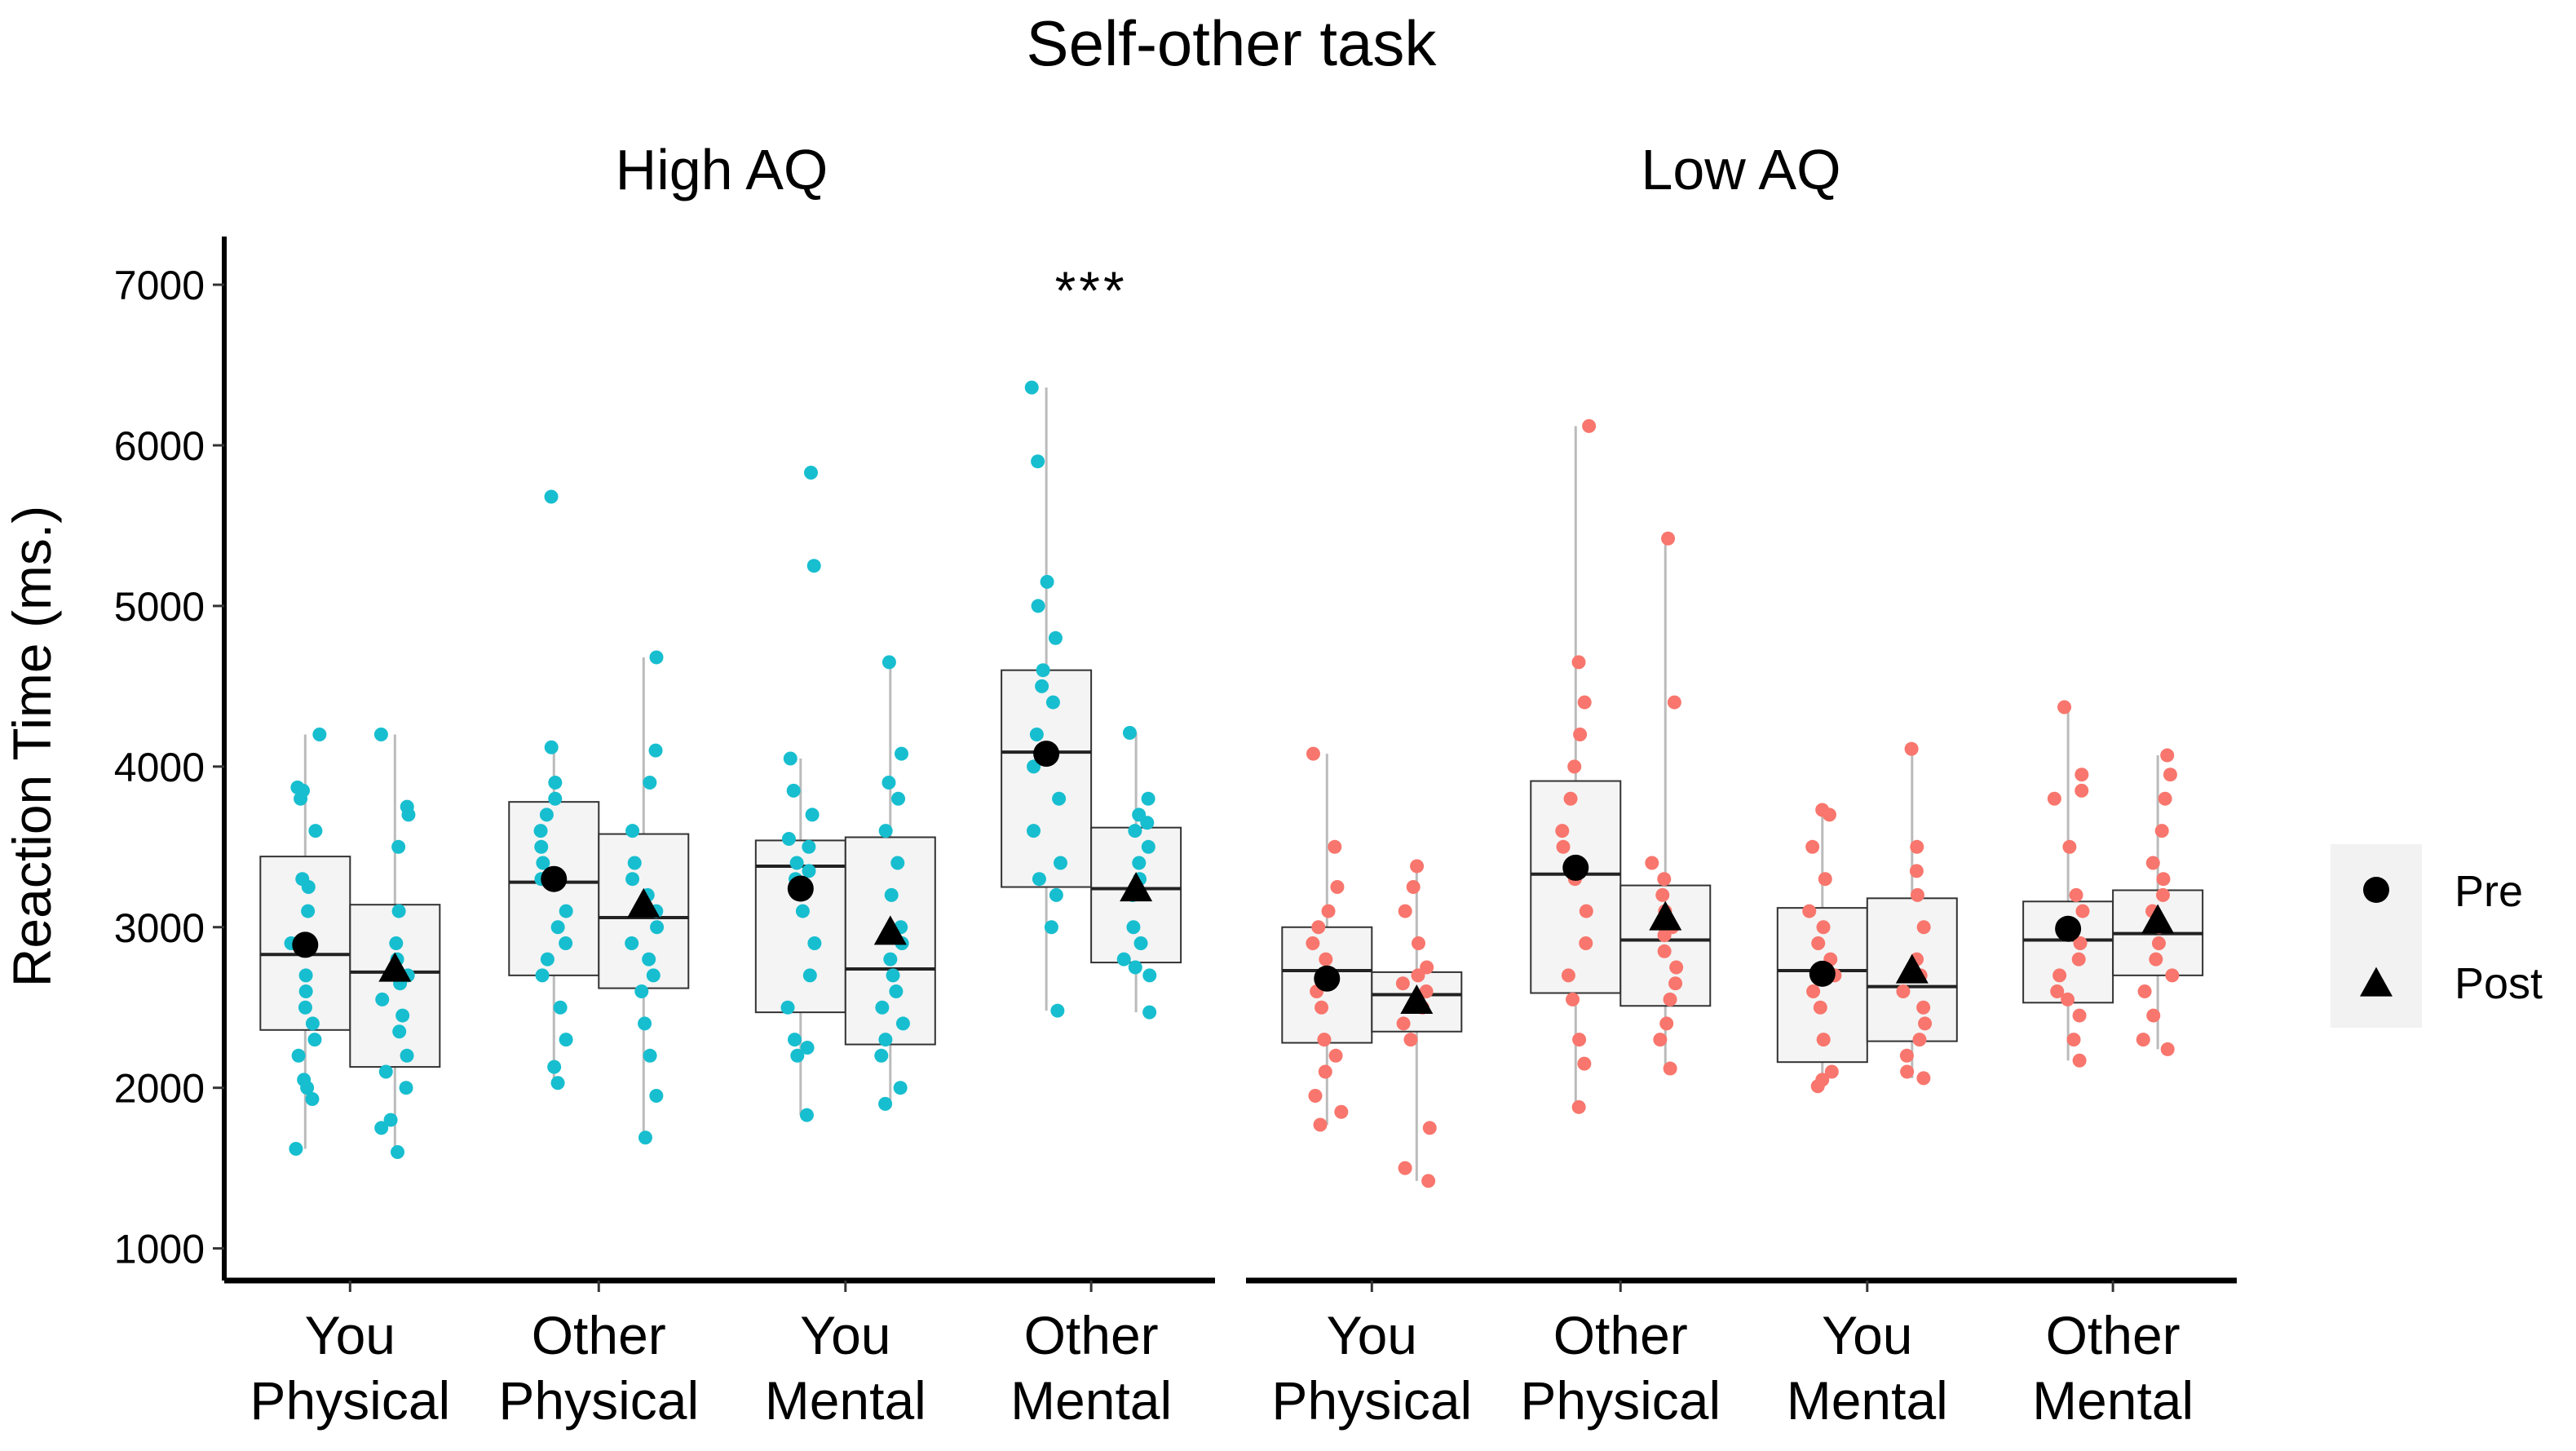 Image resolution: width=2576 pixels, height=1451 pixels. What do you see at coordinates (2488, 891) in the screenshot?
I see `legend-label: Pre` at bounding box center [2488, 891].